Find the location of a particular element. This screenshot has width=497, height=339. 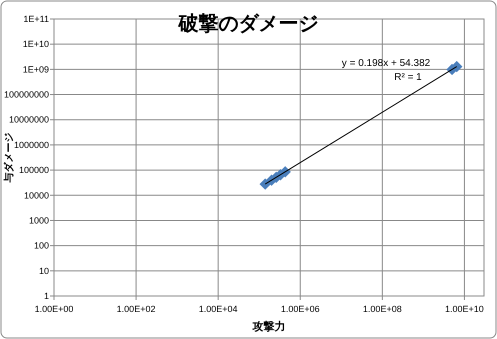

y-tick-label: 100 is located at coordinates (41, 245).